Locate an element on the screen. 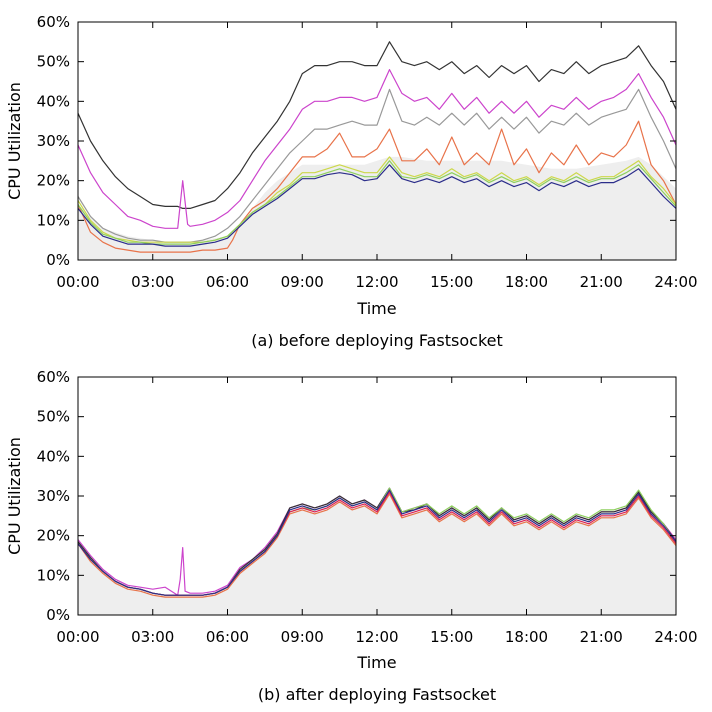 This screenshot has width=712, height=712. background-area is located at coordinates (377, 553).